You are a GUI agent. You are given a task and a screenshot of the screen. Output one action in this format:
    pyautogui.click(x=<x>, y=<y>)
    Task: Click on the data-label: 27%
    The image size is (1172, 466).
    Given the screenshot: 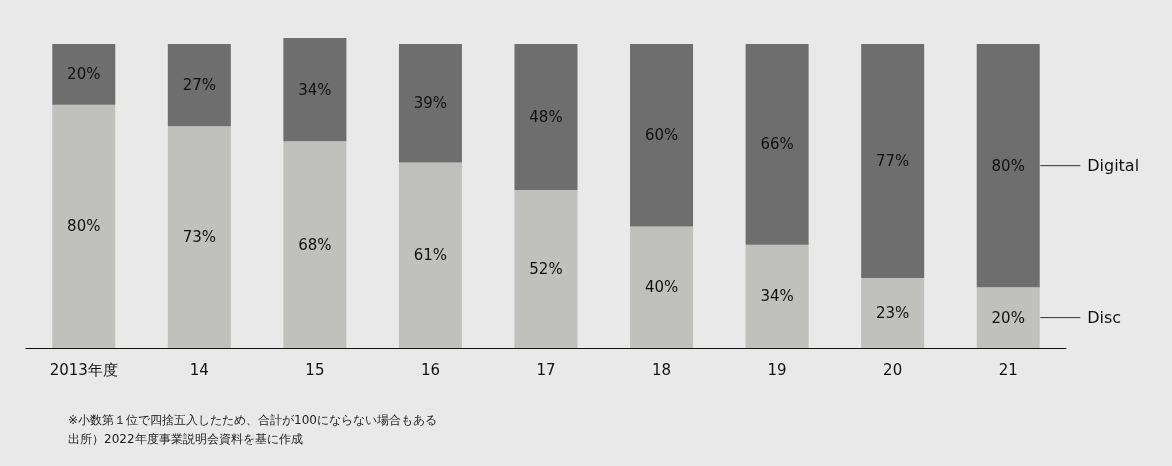 What is the action you would take?
    pyautogui.click(x=199, y=85)
    